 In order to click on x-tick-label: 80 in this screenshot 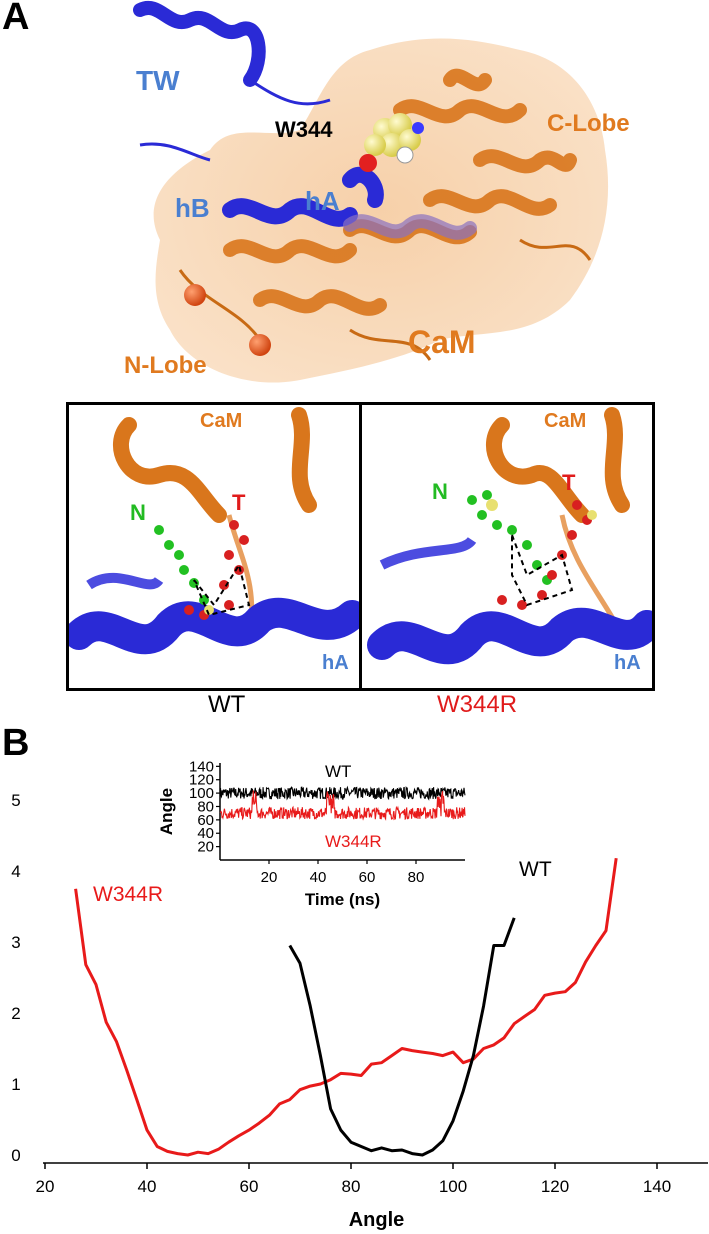, I will do `click(351, 1186)`.